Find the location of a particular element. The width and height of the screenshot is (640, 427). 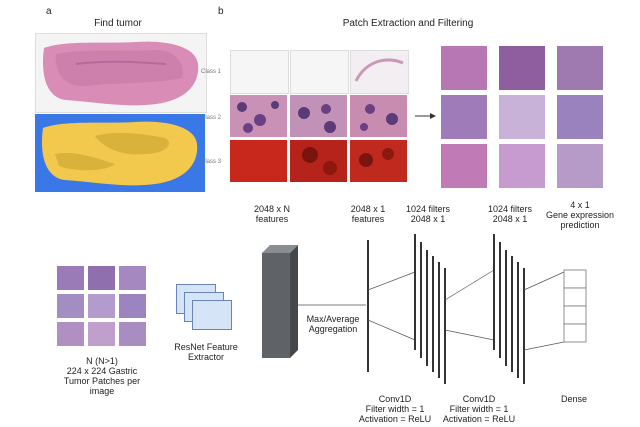

output-label-line-3: prediction is located at coordinates (580, 225).